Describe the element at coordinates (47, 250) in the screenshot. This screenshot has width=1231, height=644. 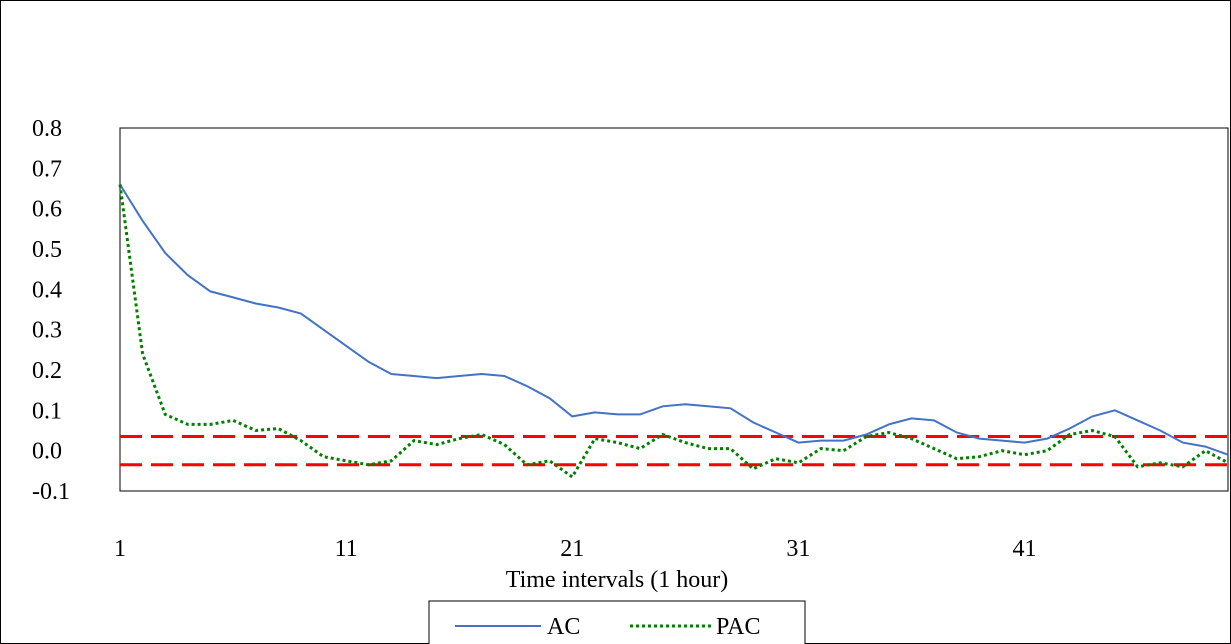
I see `y-tick-label: 0.5` at that location.